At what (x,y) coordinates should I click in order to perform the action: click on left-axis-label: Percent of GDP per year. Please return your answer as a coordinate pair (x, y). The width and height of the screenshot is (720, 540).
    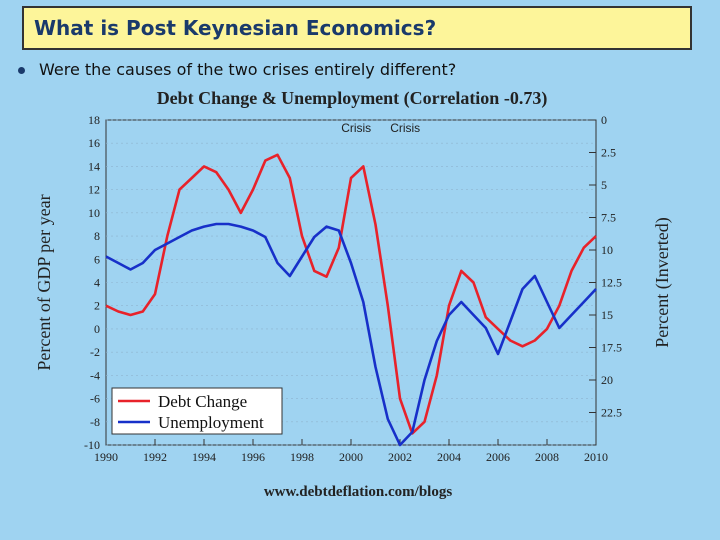
    Looking at the image, I should click on (44, 282).